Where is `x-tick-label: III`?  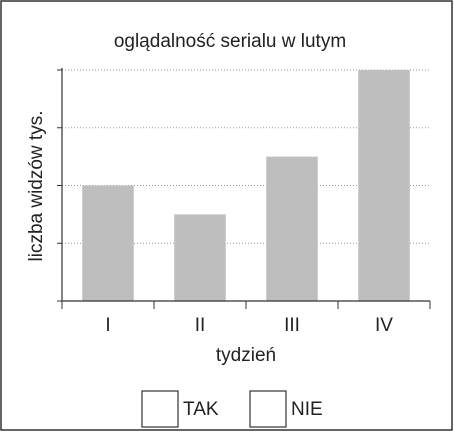 x-tick-label: III is located at coordinates (292, 325).